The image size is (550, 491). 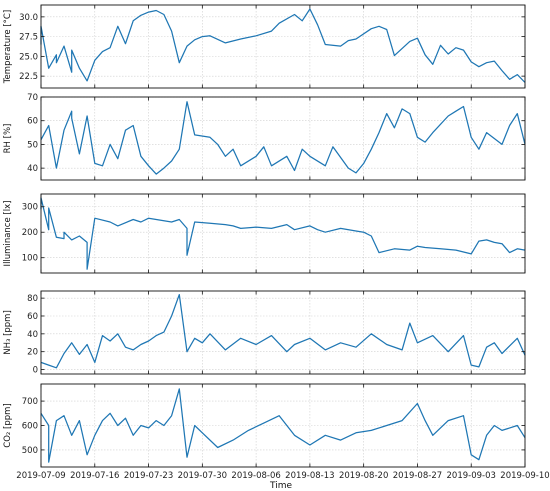 What do you see at coordinates (471, 476) in the screenshot?
I see `x-tick-label: 2019-09-03` at bounding box center [471, 476].